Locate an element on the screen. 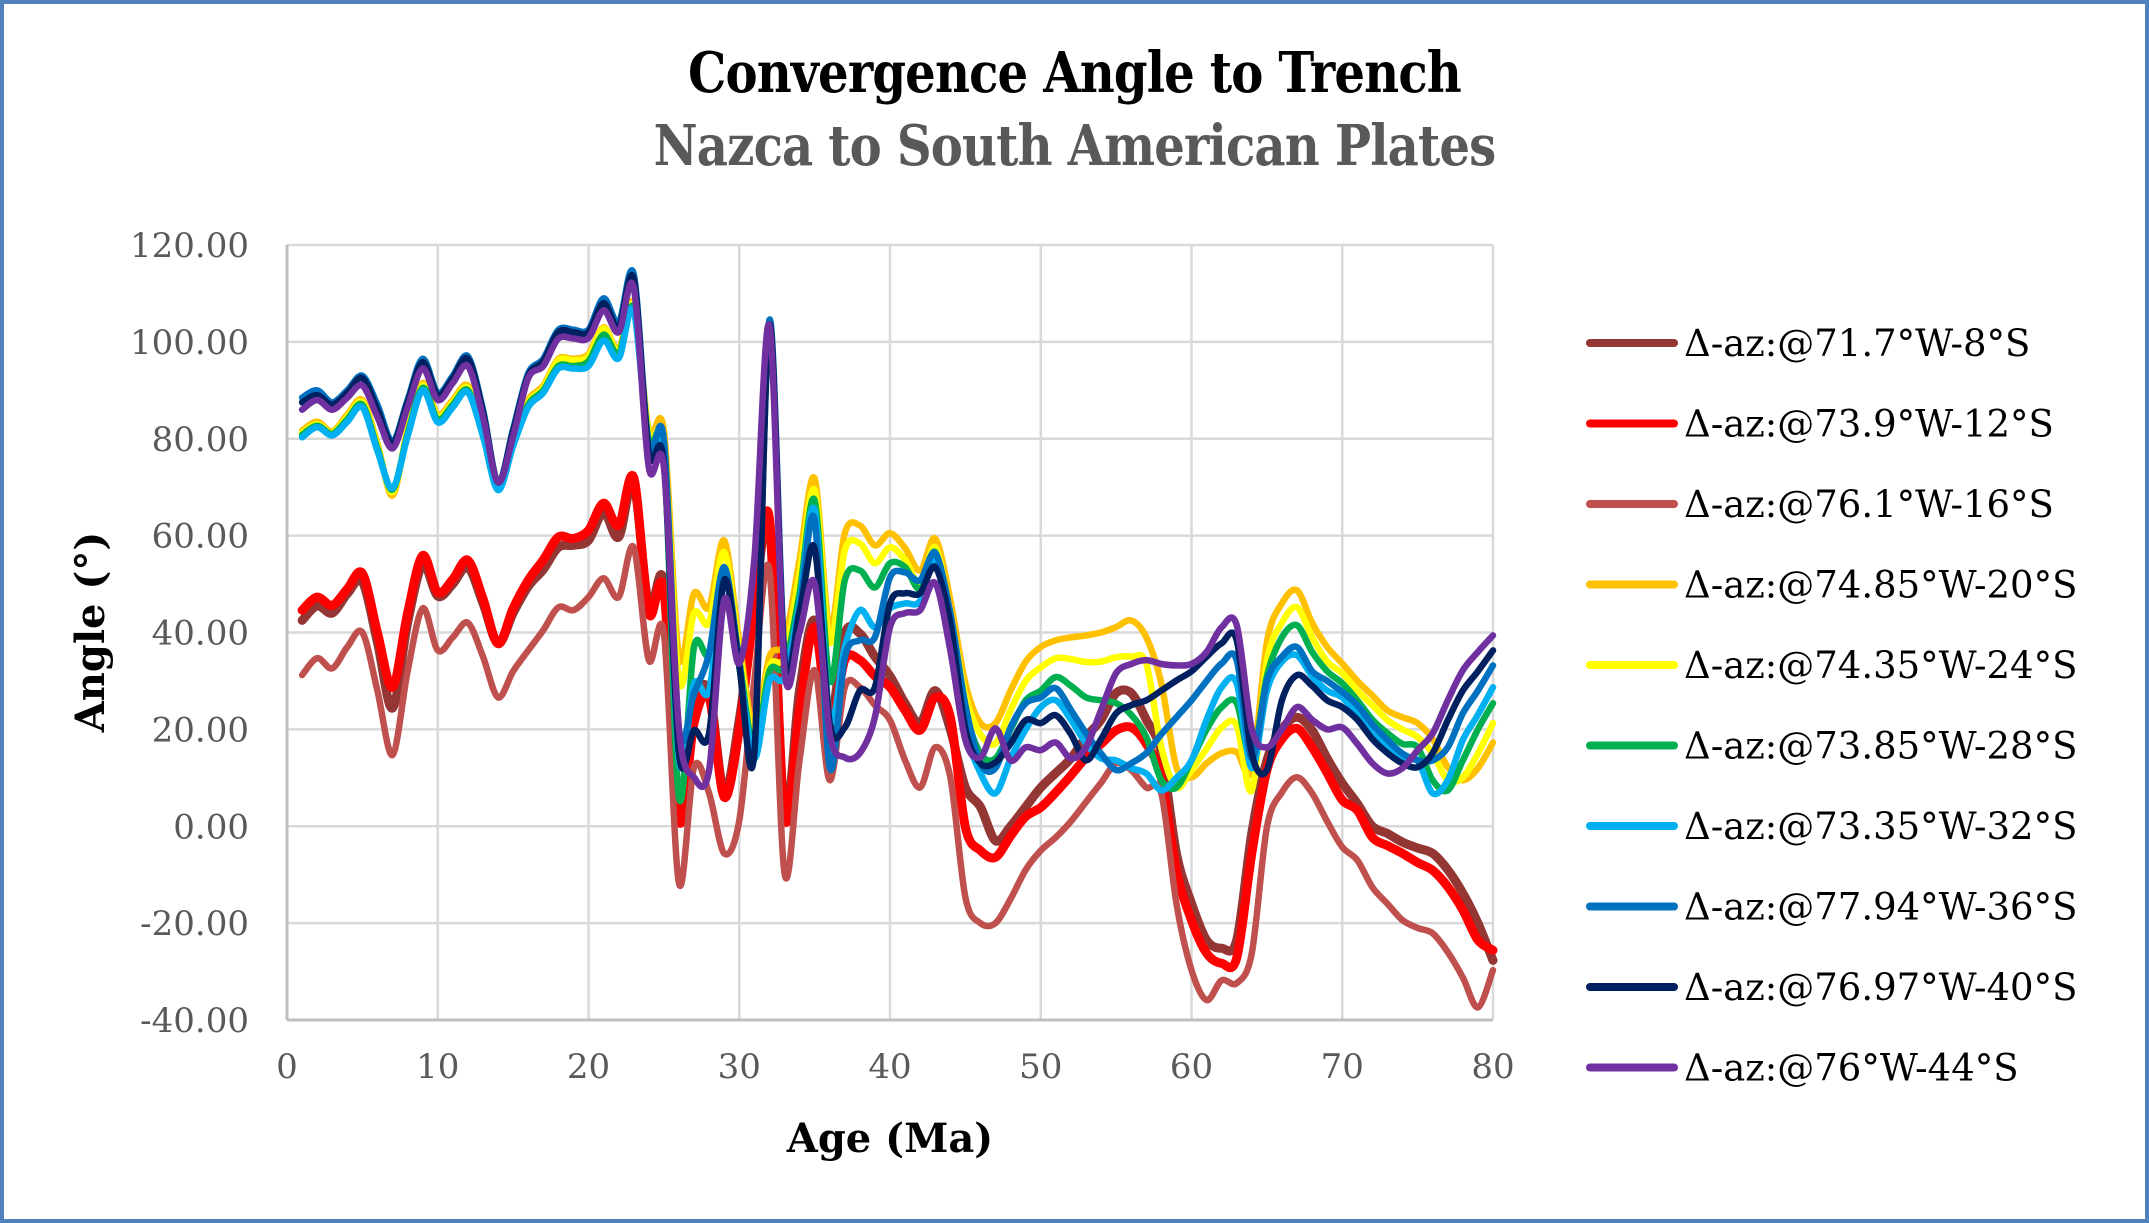 The image size is (2149, 1223). legend-label: Δ-az:@73.35°W-32°S is located at coordinates (1880, 826).